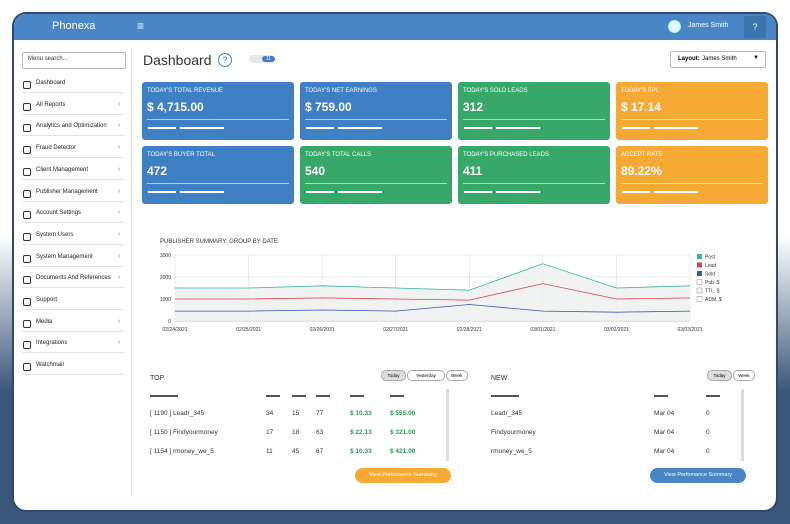 The width and height of the screenshot is (790, 524). What do you see at coordinates (756, 58) in the screenshot?
I see `caret: ▼` at bounding box center [756, 58].